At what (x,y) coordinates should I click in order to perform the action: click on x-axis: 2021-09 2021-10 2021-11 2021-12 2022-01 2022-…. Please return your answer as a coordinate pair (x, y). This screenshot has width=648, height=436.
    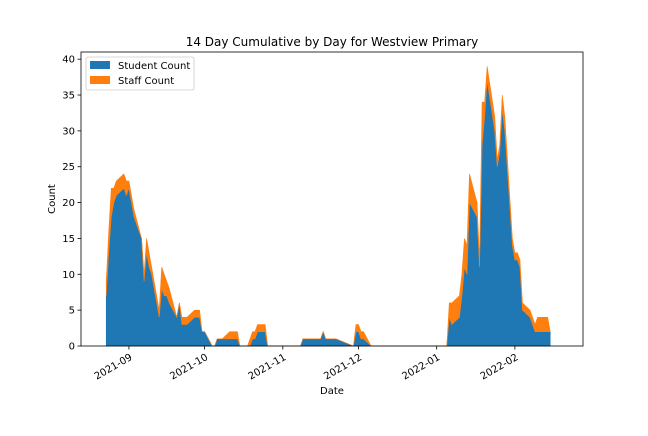
    Looking at the image, I should click on (307, 364).